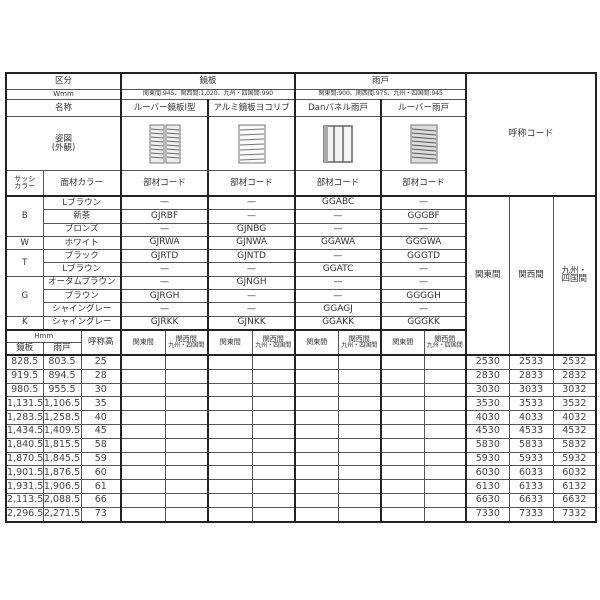 This screenshot has height=600, width=600. I want to click on kagami-height: 2,296.5, so click(24, 514).